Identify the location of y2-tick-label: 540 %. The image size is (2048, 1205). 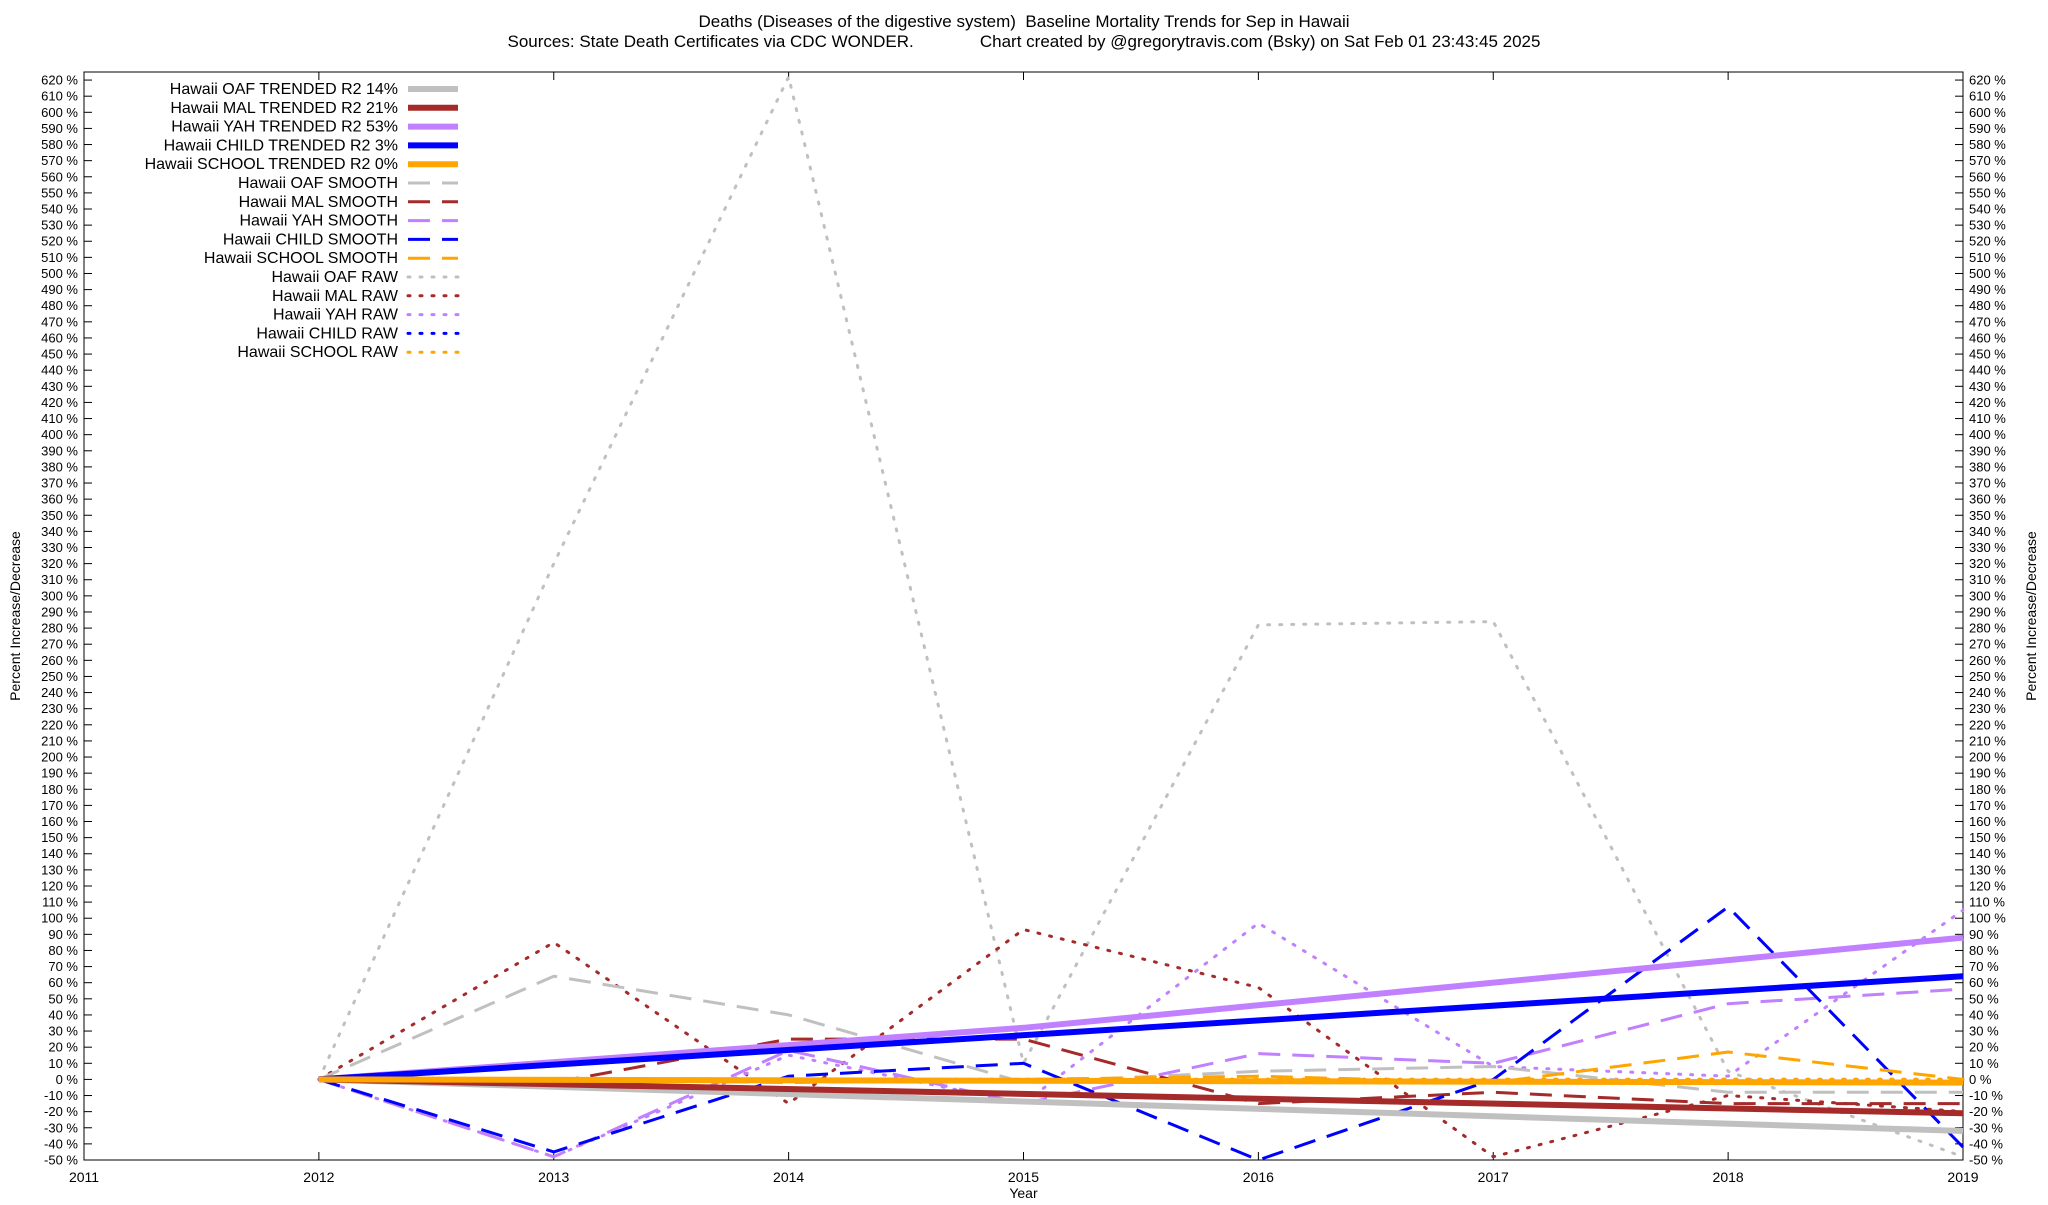
(1987, 209).